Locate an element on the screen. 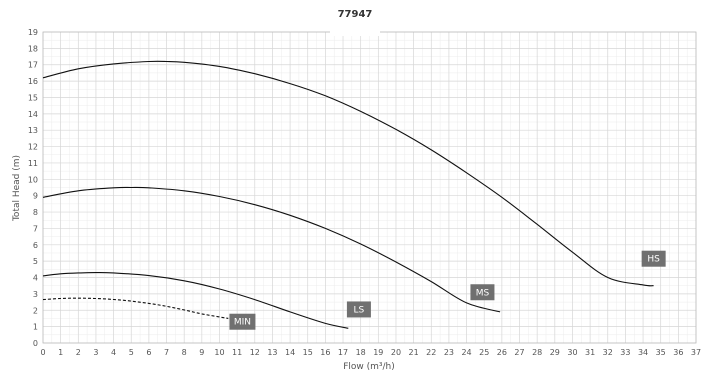  x-tick-label: 17 is located at coordinates (343, 352).